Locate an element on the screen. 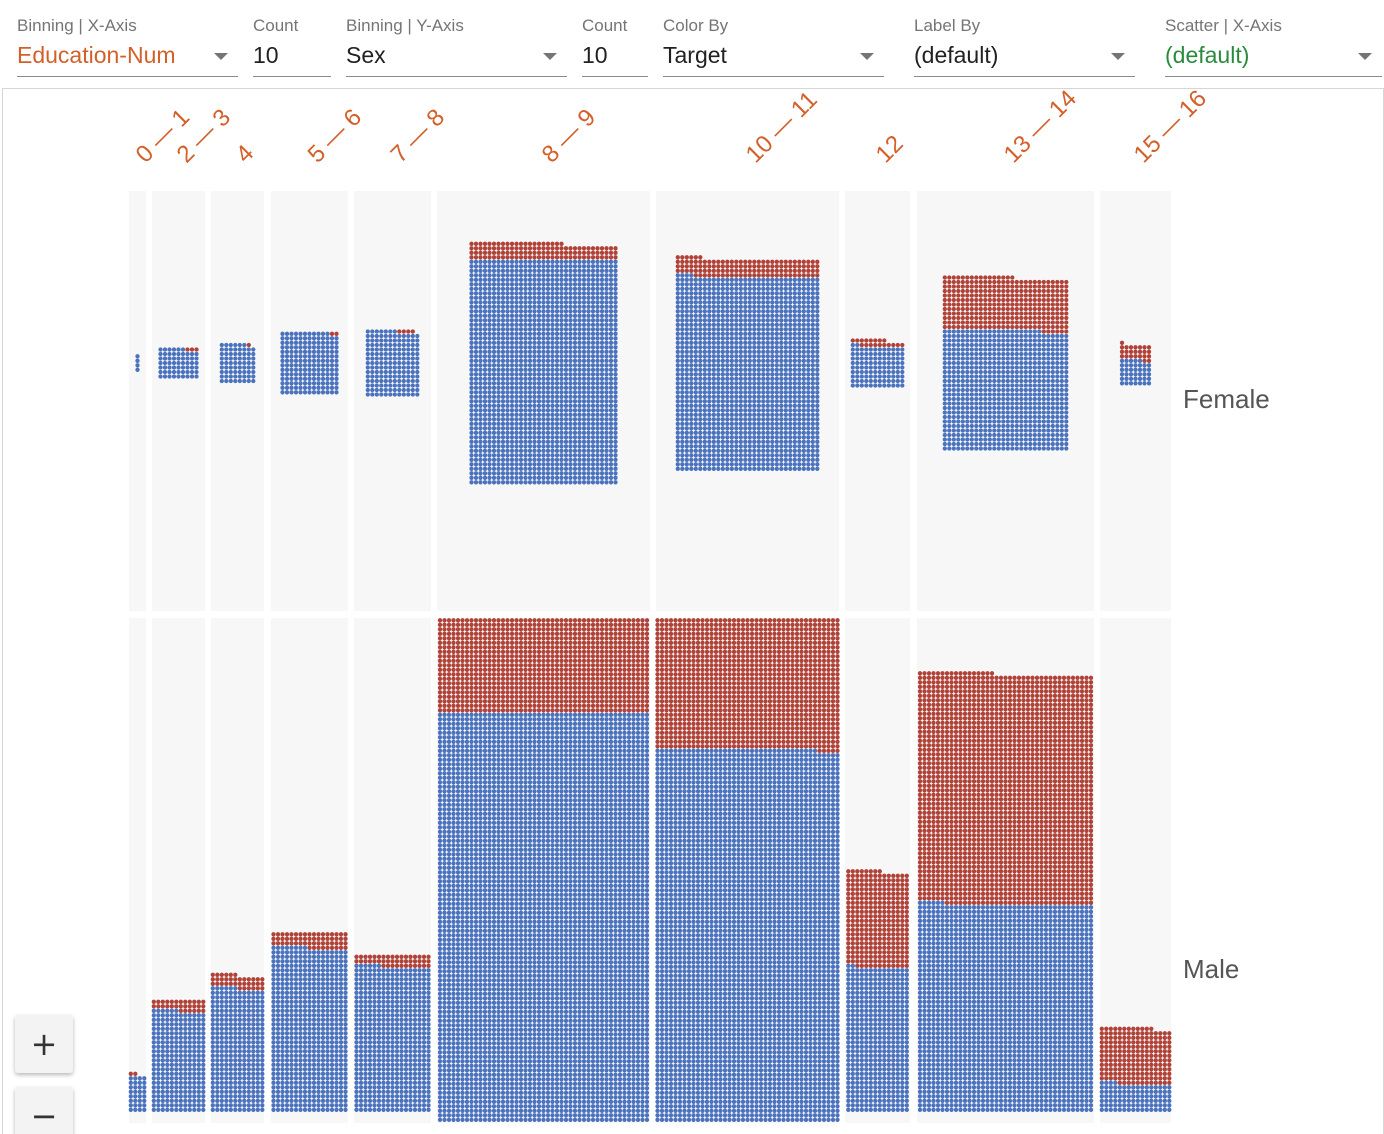 This screenshot has height=1134, width=1384. scatter-x-select: Scatter | X-Axis (default) is located at coordinates (1273, 45).